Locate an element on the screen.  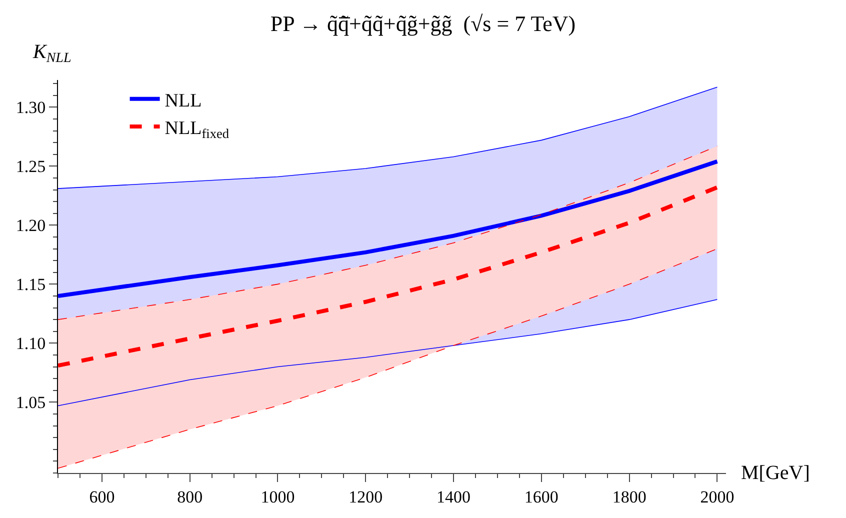
x-tick-label: 1800 is located at coordinates (629, 496).